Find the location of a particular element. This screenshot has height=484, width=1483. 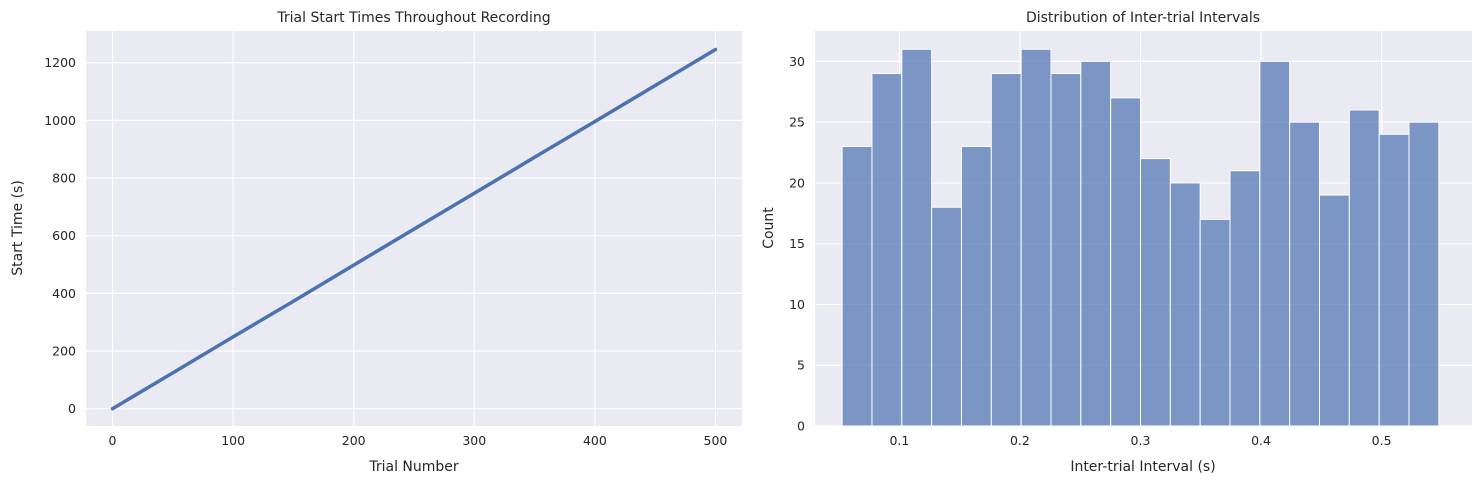

y-tick-label: 1200 is located at coordinates (60, 62).